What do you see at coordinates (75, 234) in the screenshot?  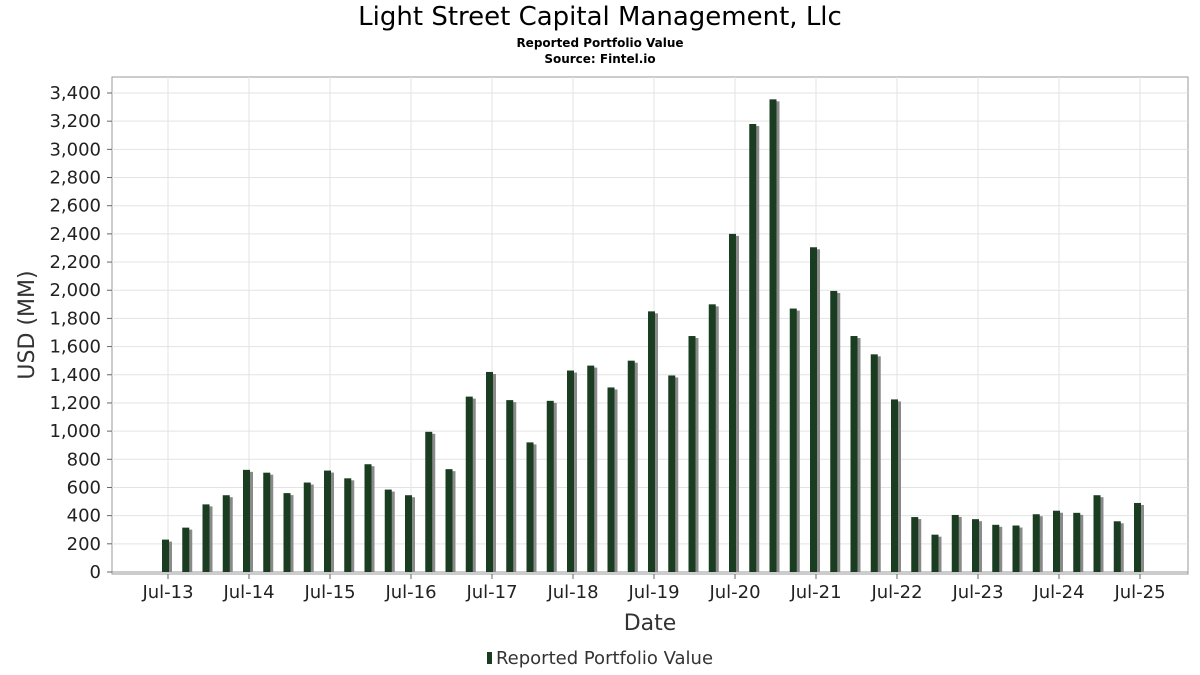 I see `y-tick-label: 2,400` at bounding box center [75, 234].